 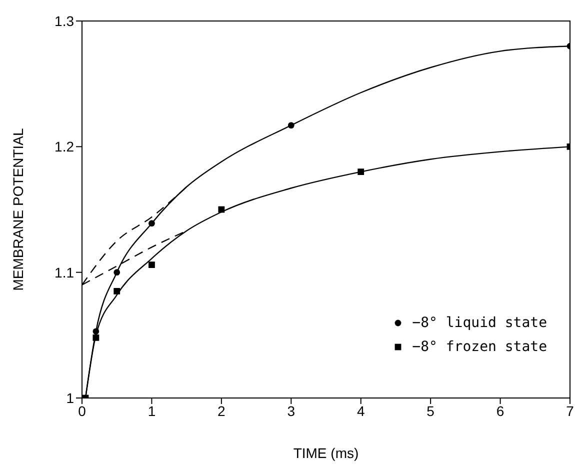 What do you see at coordinates (360, 410) in the screenshot?
I see `x-tick-label: 4` at bounding box center [360, 410].